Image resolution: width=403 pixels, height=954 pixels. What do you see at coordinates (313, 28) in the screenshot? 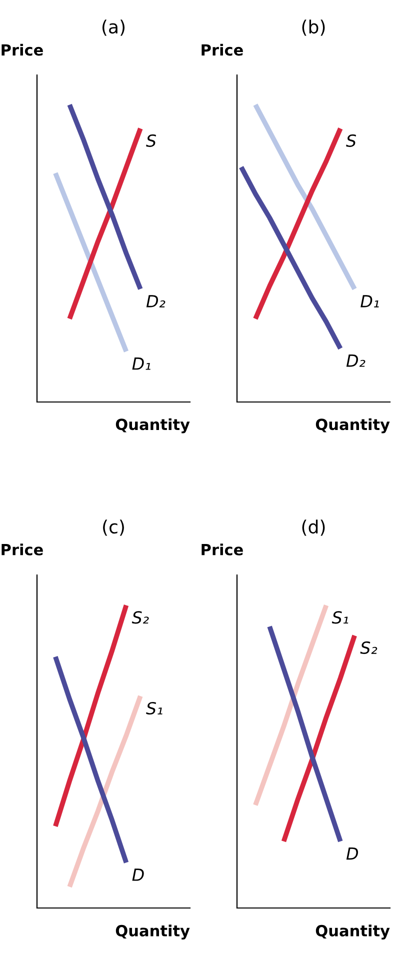
I see `chart-title: (b)` at bounding box center [313, 28].